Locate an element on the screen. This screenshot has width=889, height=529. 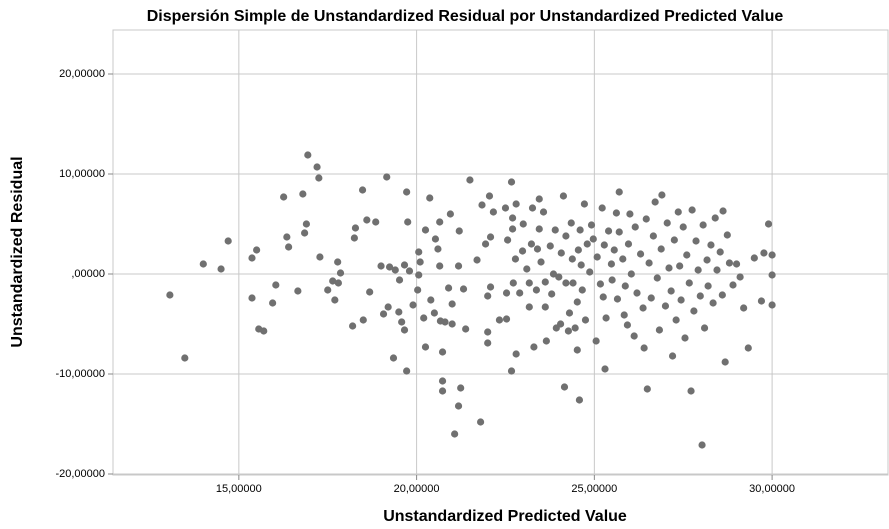
y-tick-label: ,00000 is located at coordinates (88, 274).